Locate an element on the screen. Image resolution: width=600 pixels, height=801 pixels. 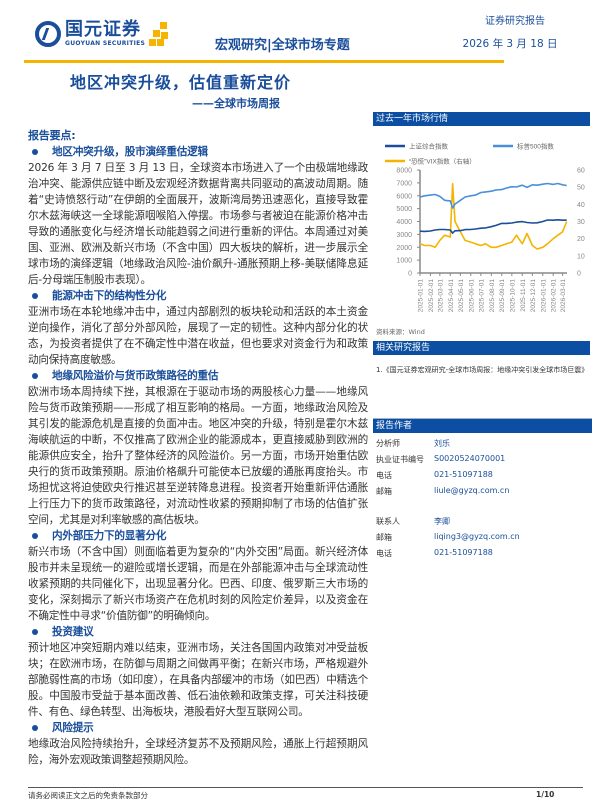
y-left-tick-label: 8000 is located at coordinates (404, 171).